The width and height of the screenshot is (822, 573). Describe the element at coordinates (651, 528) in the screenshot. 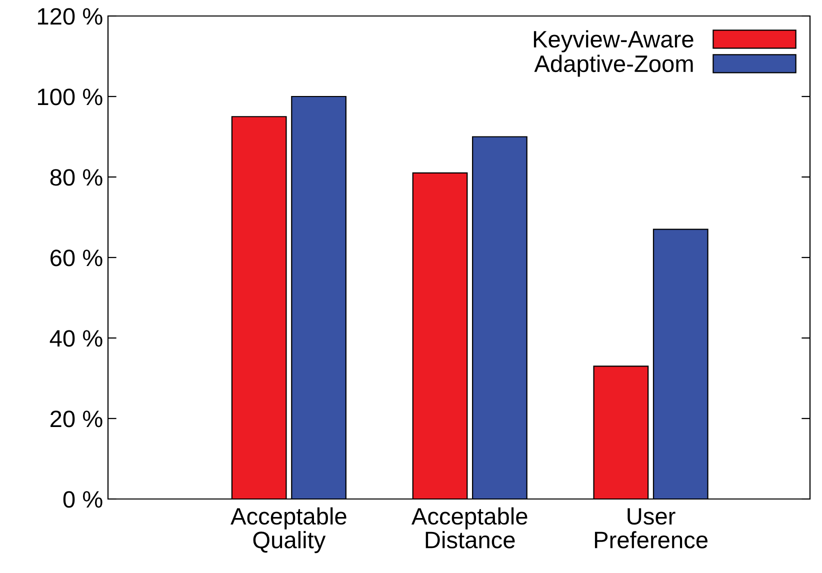

I see `x-tick-label: User Preference` at that location.